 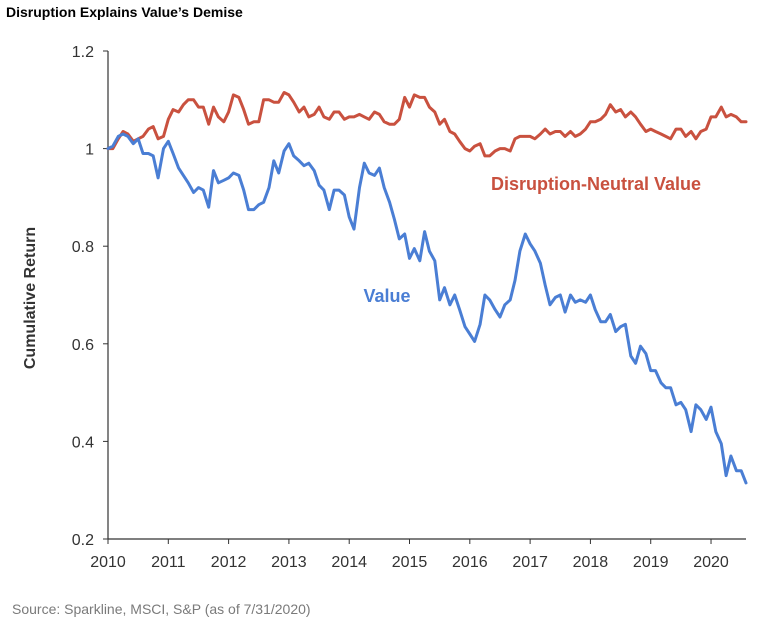 I want to click on x-tick-label: 2013, so click(x=289, y=562).